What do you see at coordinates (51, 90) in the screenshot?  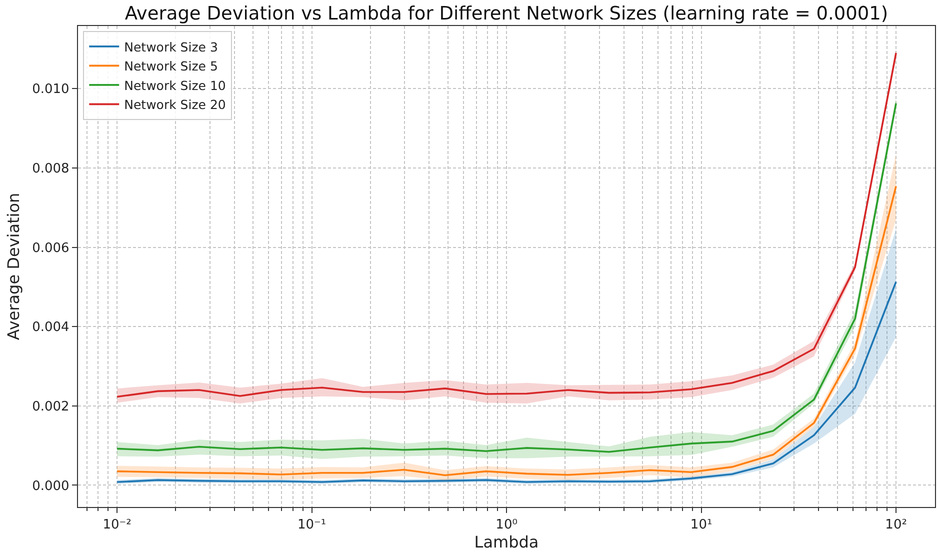 I see `y-tick-label: 0.010` at bounding box center [51, 90].